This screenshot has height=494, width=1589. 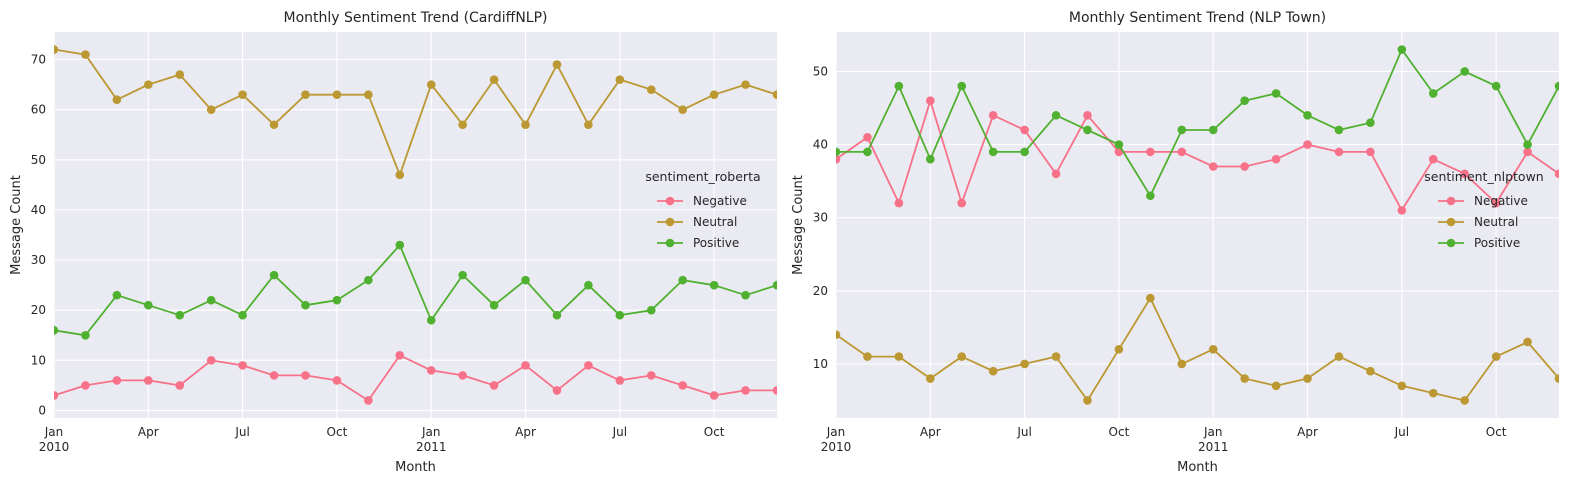 What do you see at coordinates (54, 432) in the screenshot?
I see `x-tick-label: Jan` at bounding box center [54, 432].